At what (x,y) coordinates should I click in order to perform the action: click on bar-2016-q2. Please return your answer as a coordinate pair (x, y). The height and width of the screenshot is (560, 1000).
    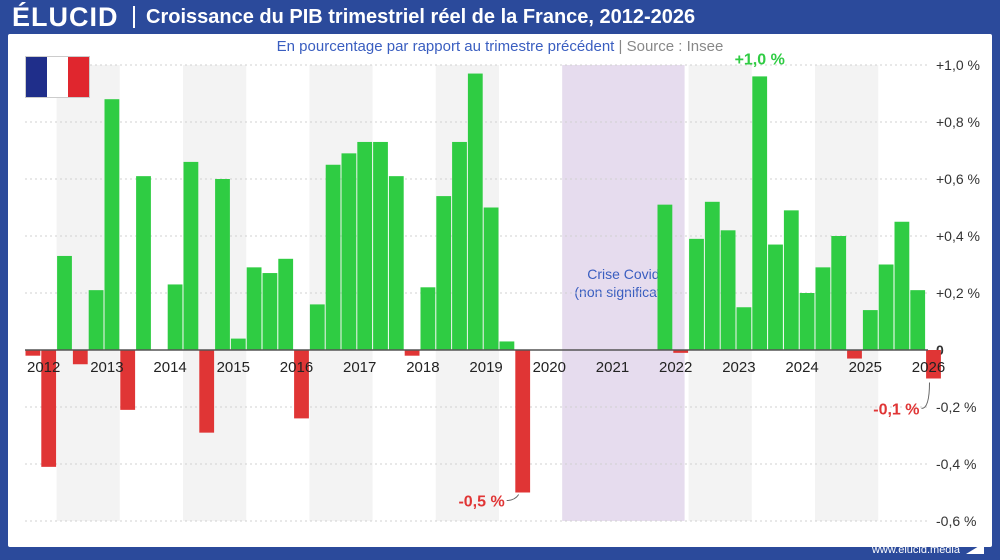
    Looking at the image, I should click on (301, 384).